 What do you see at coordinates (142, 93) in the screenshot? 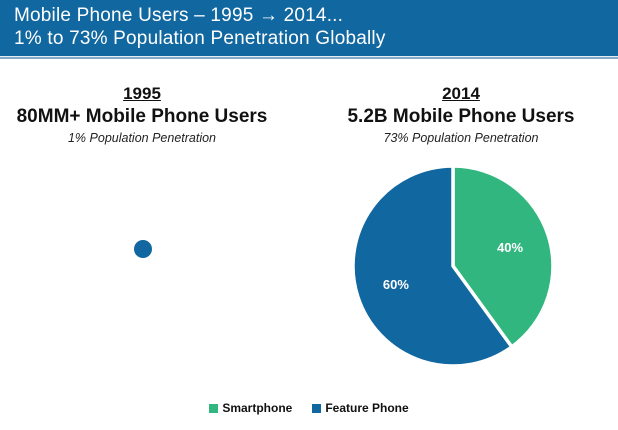
I see `year-1995-heading: 1995` at bounding box center [142, 93].